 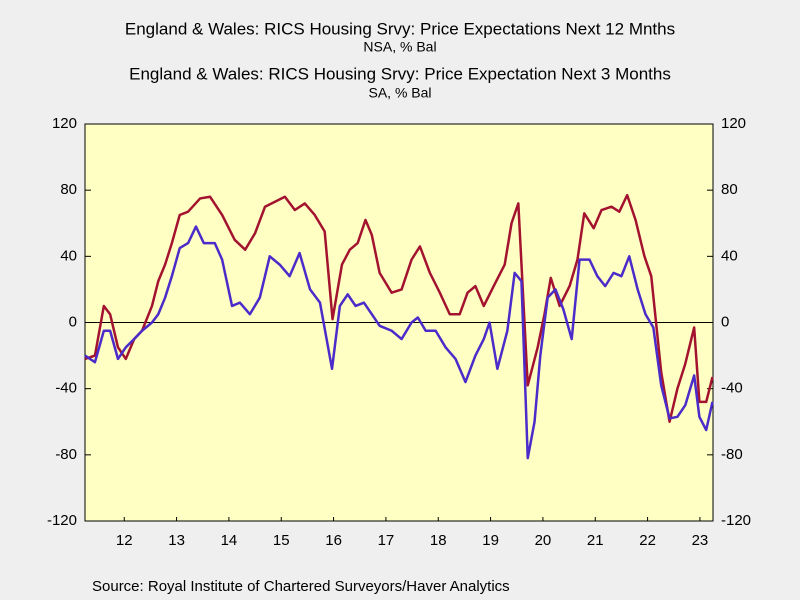 What do you see at coordinates (124, 540) in the screenshot?
I see `x-tick-label: 12` at bounding box center [124, 540].